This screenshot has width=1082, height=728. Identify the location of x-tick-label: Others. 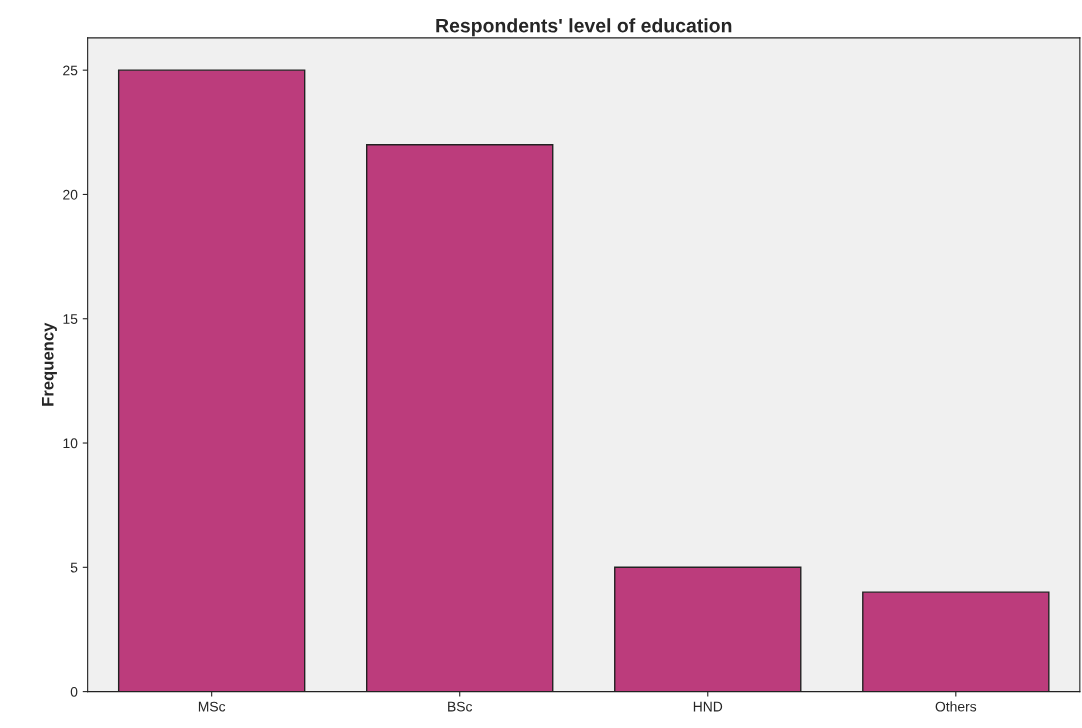
(956, 706).